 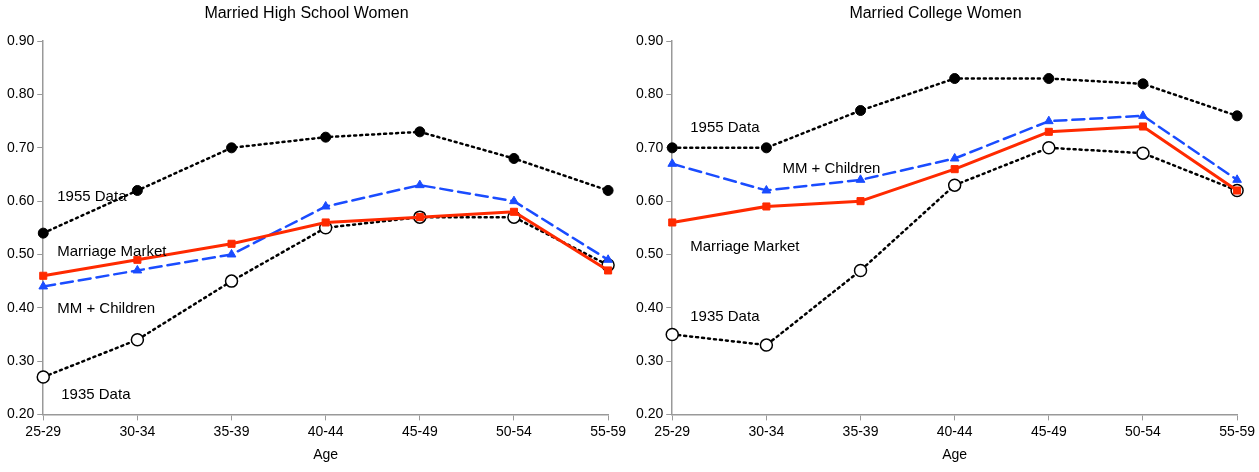 What do you see at coordinates (935, 13) in the screenshot?
I see `chart-title: Married College Women` at bounding box center [935, 13].